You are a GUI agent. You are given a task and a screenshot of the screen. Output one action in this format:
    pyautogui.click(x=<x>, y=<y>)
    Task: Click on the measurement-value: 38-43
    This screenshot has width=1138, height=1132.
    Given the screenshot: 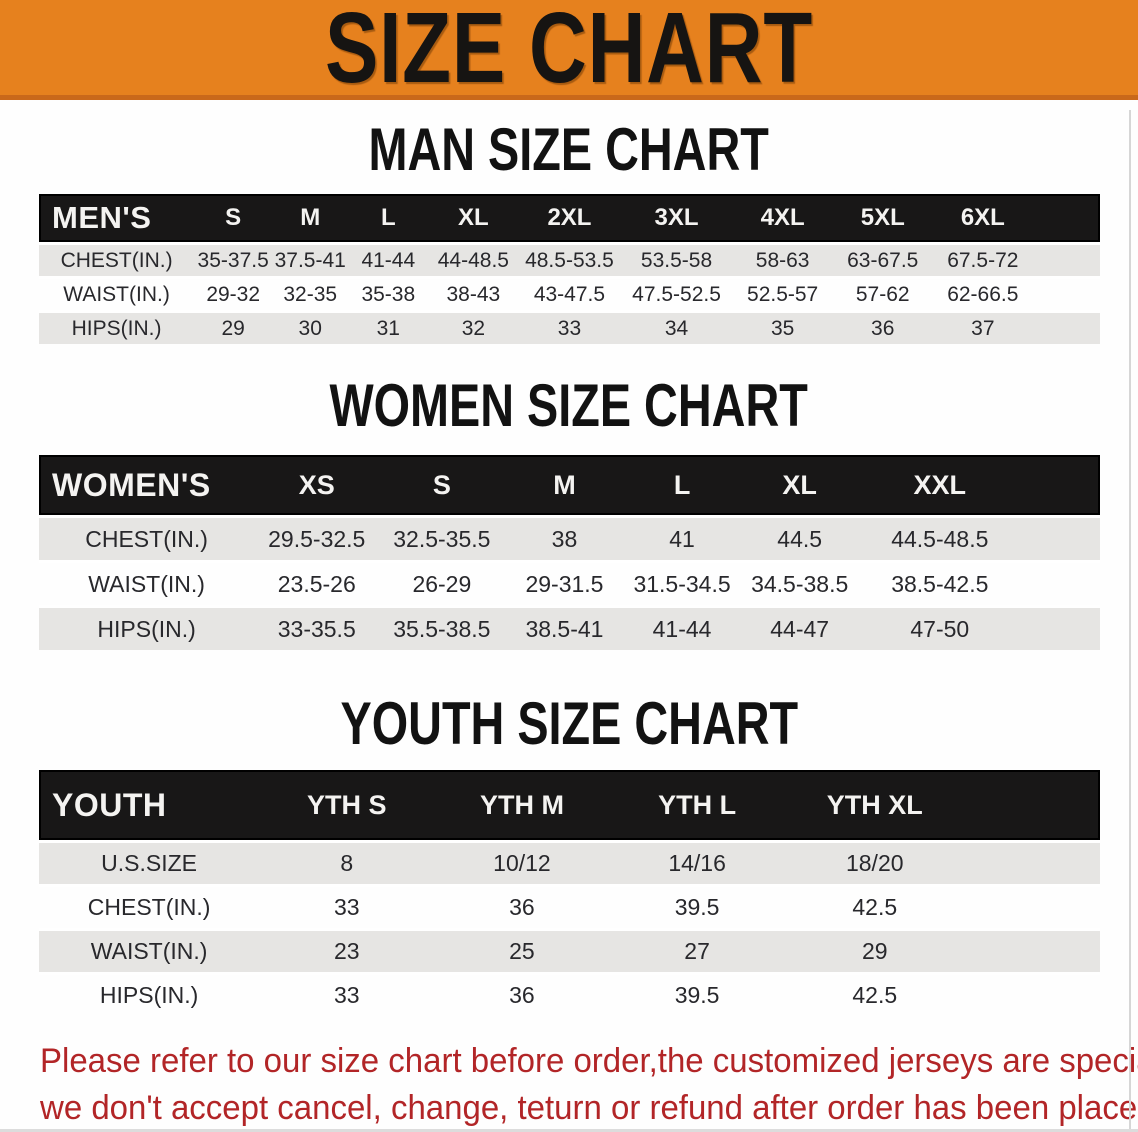 What is the action you would take?
    pyautogui.click(x=473, y=293)
    